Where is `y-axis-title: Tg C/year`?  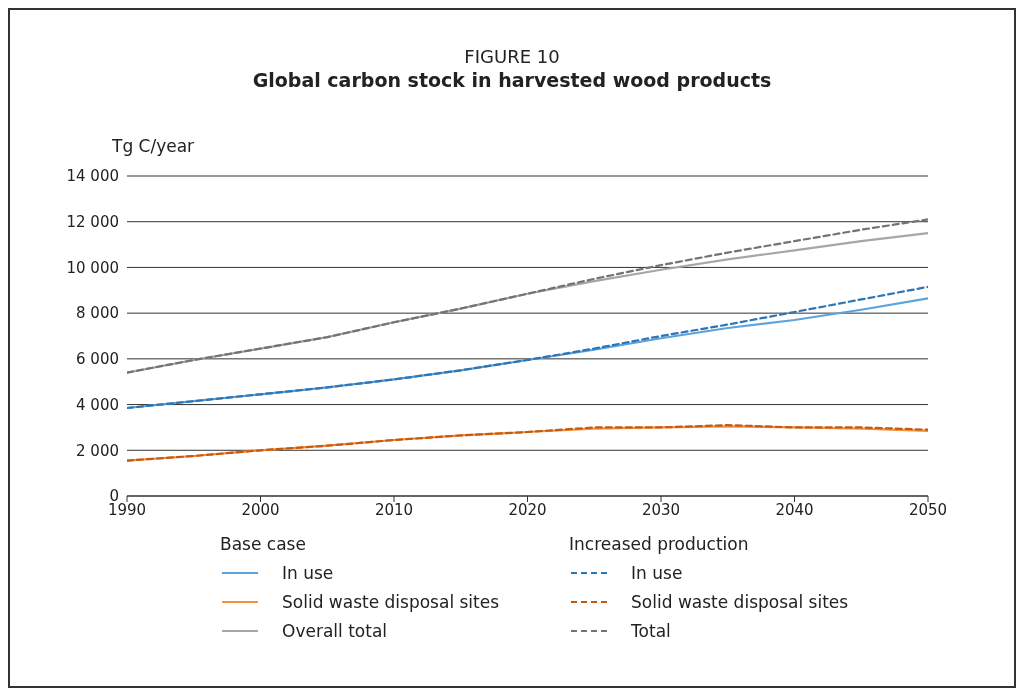 y-axis-title: Tg C/year is located at coordinates (153, 146).